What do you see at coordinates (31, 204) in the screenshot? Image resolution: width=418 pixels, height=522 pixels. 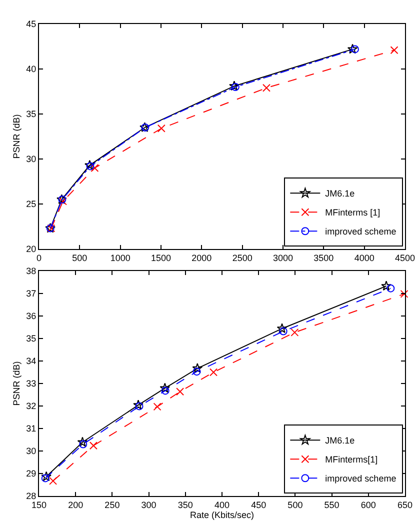 I see `y-tick-label: 25` at bounding box center [31, 204].